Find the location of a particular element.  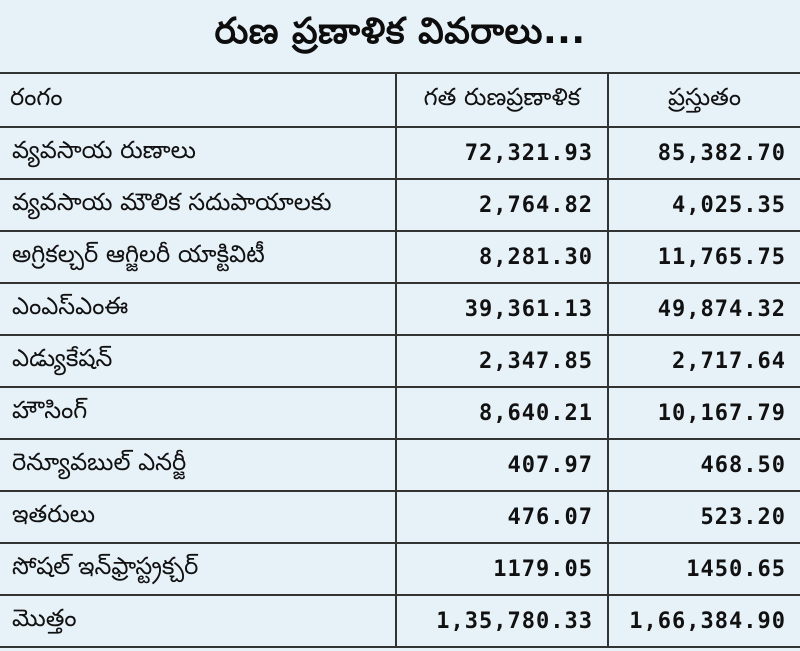

row-previous: 8,640.21 is located at coordinates (501, 412).